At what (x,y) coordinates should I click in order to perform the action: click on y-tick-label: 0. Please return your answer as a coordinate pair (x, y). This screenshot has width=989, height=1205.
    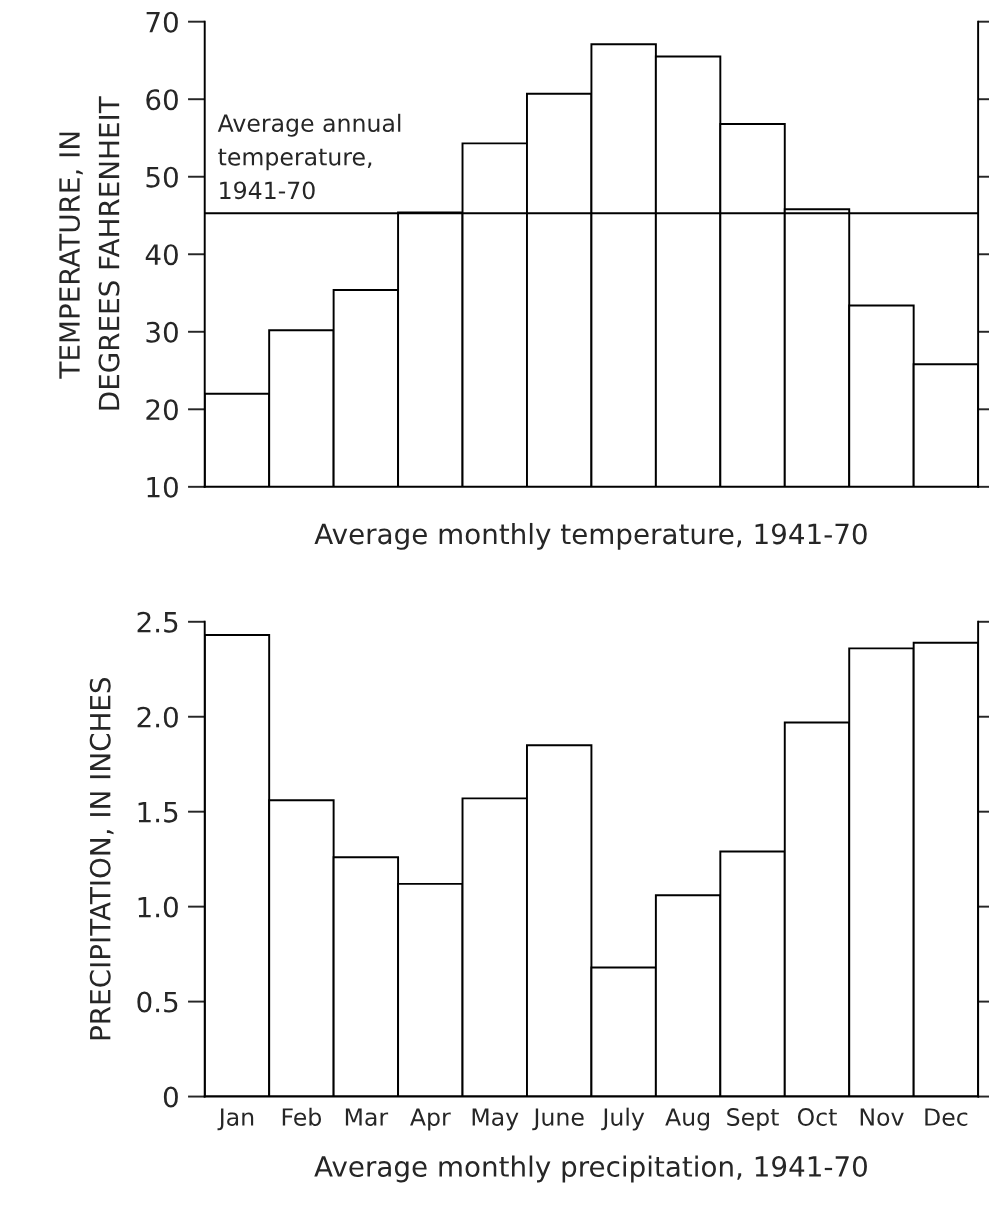
    Looking at the image, I should click on (170, 1097).